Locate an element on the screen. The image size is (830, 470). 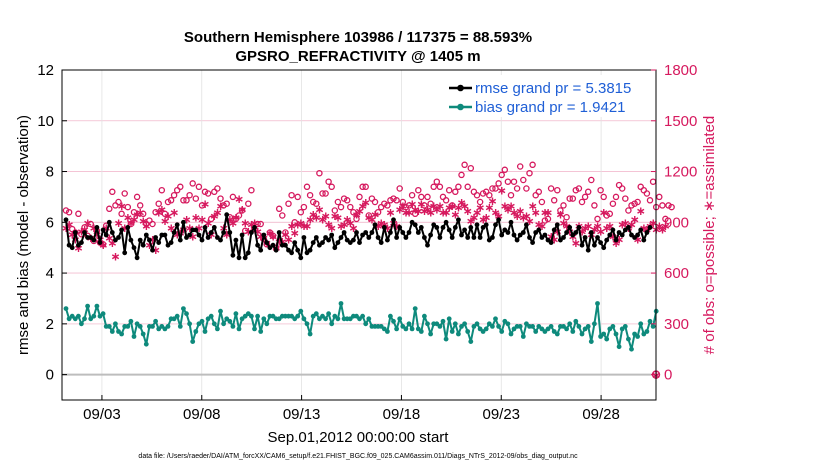
left-y-axis-label: rmse and bias (model - observation) is located at coordinates (23, 235).